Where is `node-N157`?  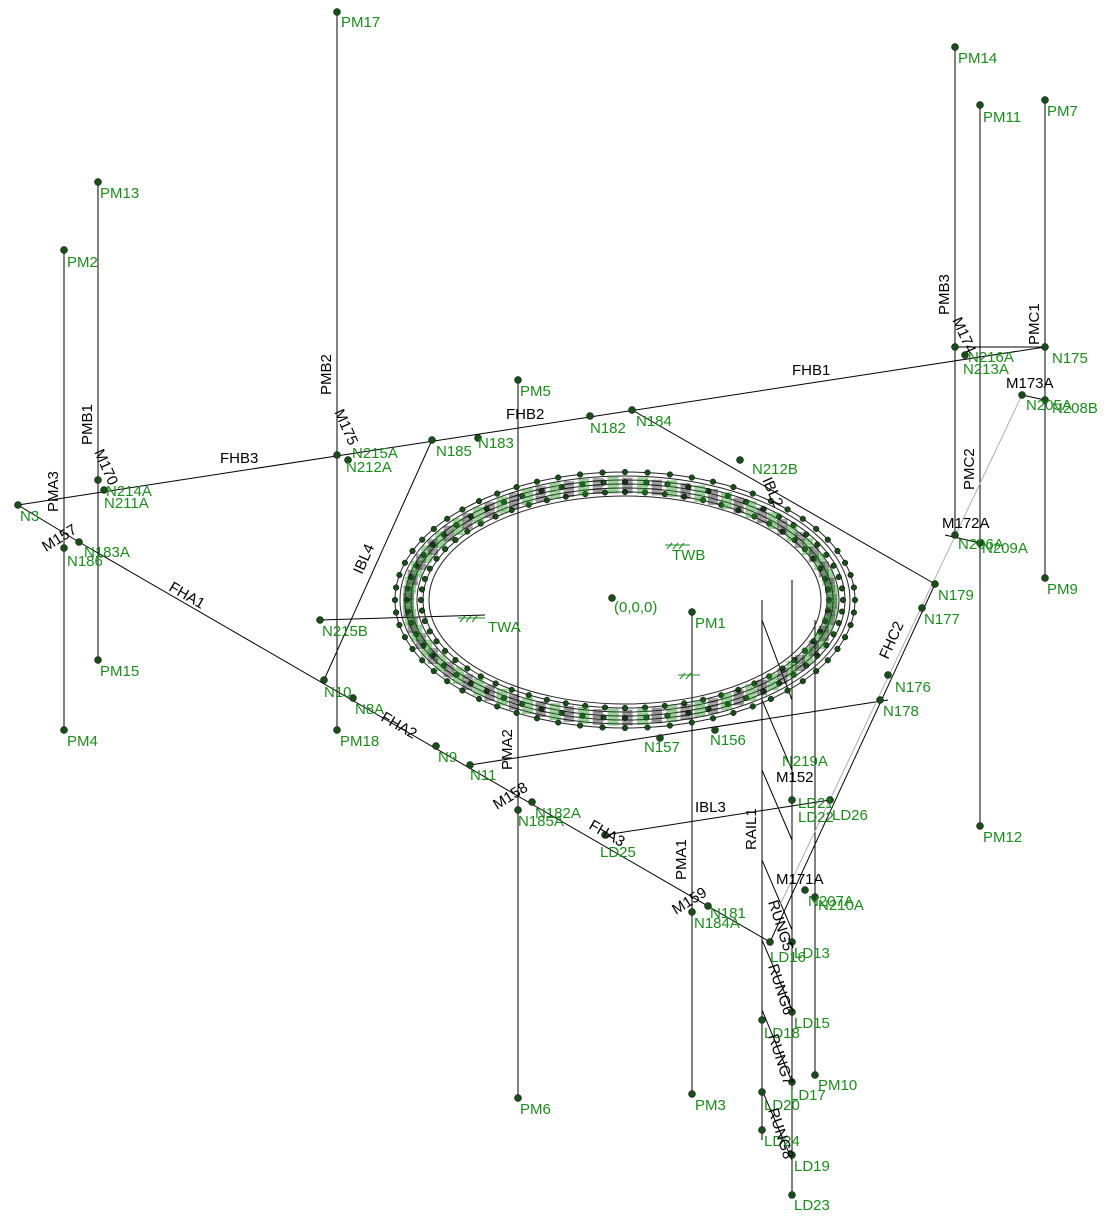 node-N157 is located at coordinates (660, 738).